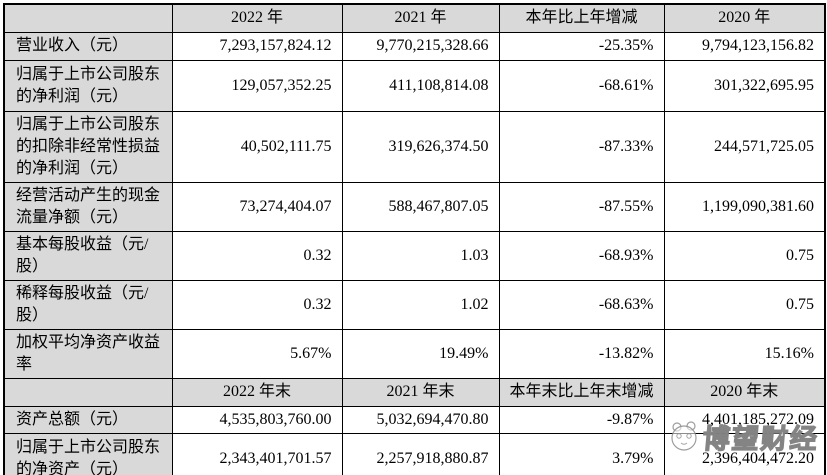 This screenshot has width=827, height=475. What do you see at coordinates (257, 353) in the screenshot?
I see `value-2022: 5.67%` at bounding box center [257, 353].